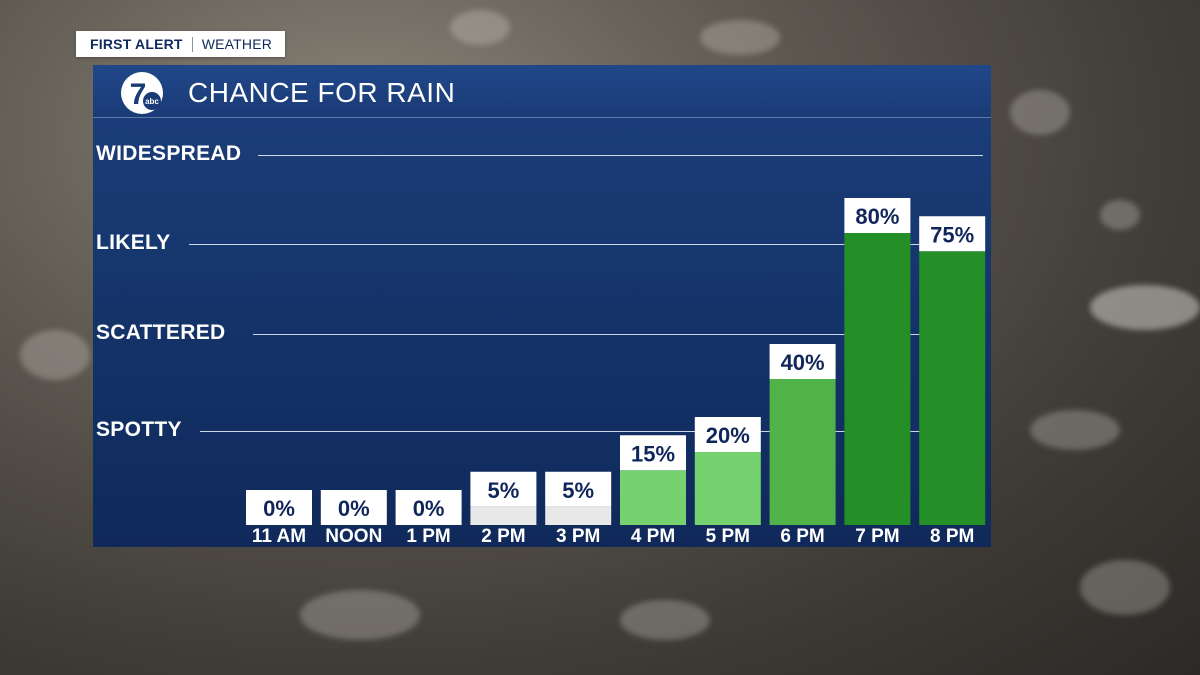 The image size is (1200, 675). What do you see at coordinates (727, 488) in the screenshot?
I see `bar-5-pm` at bounding box center [727, 488].